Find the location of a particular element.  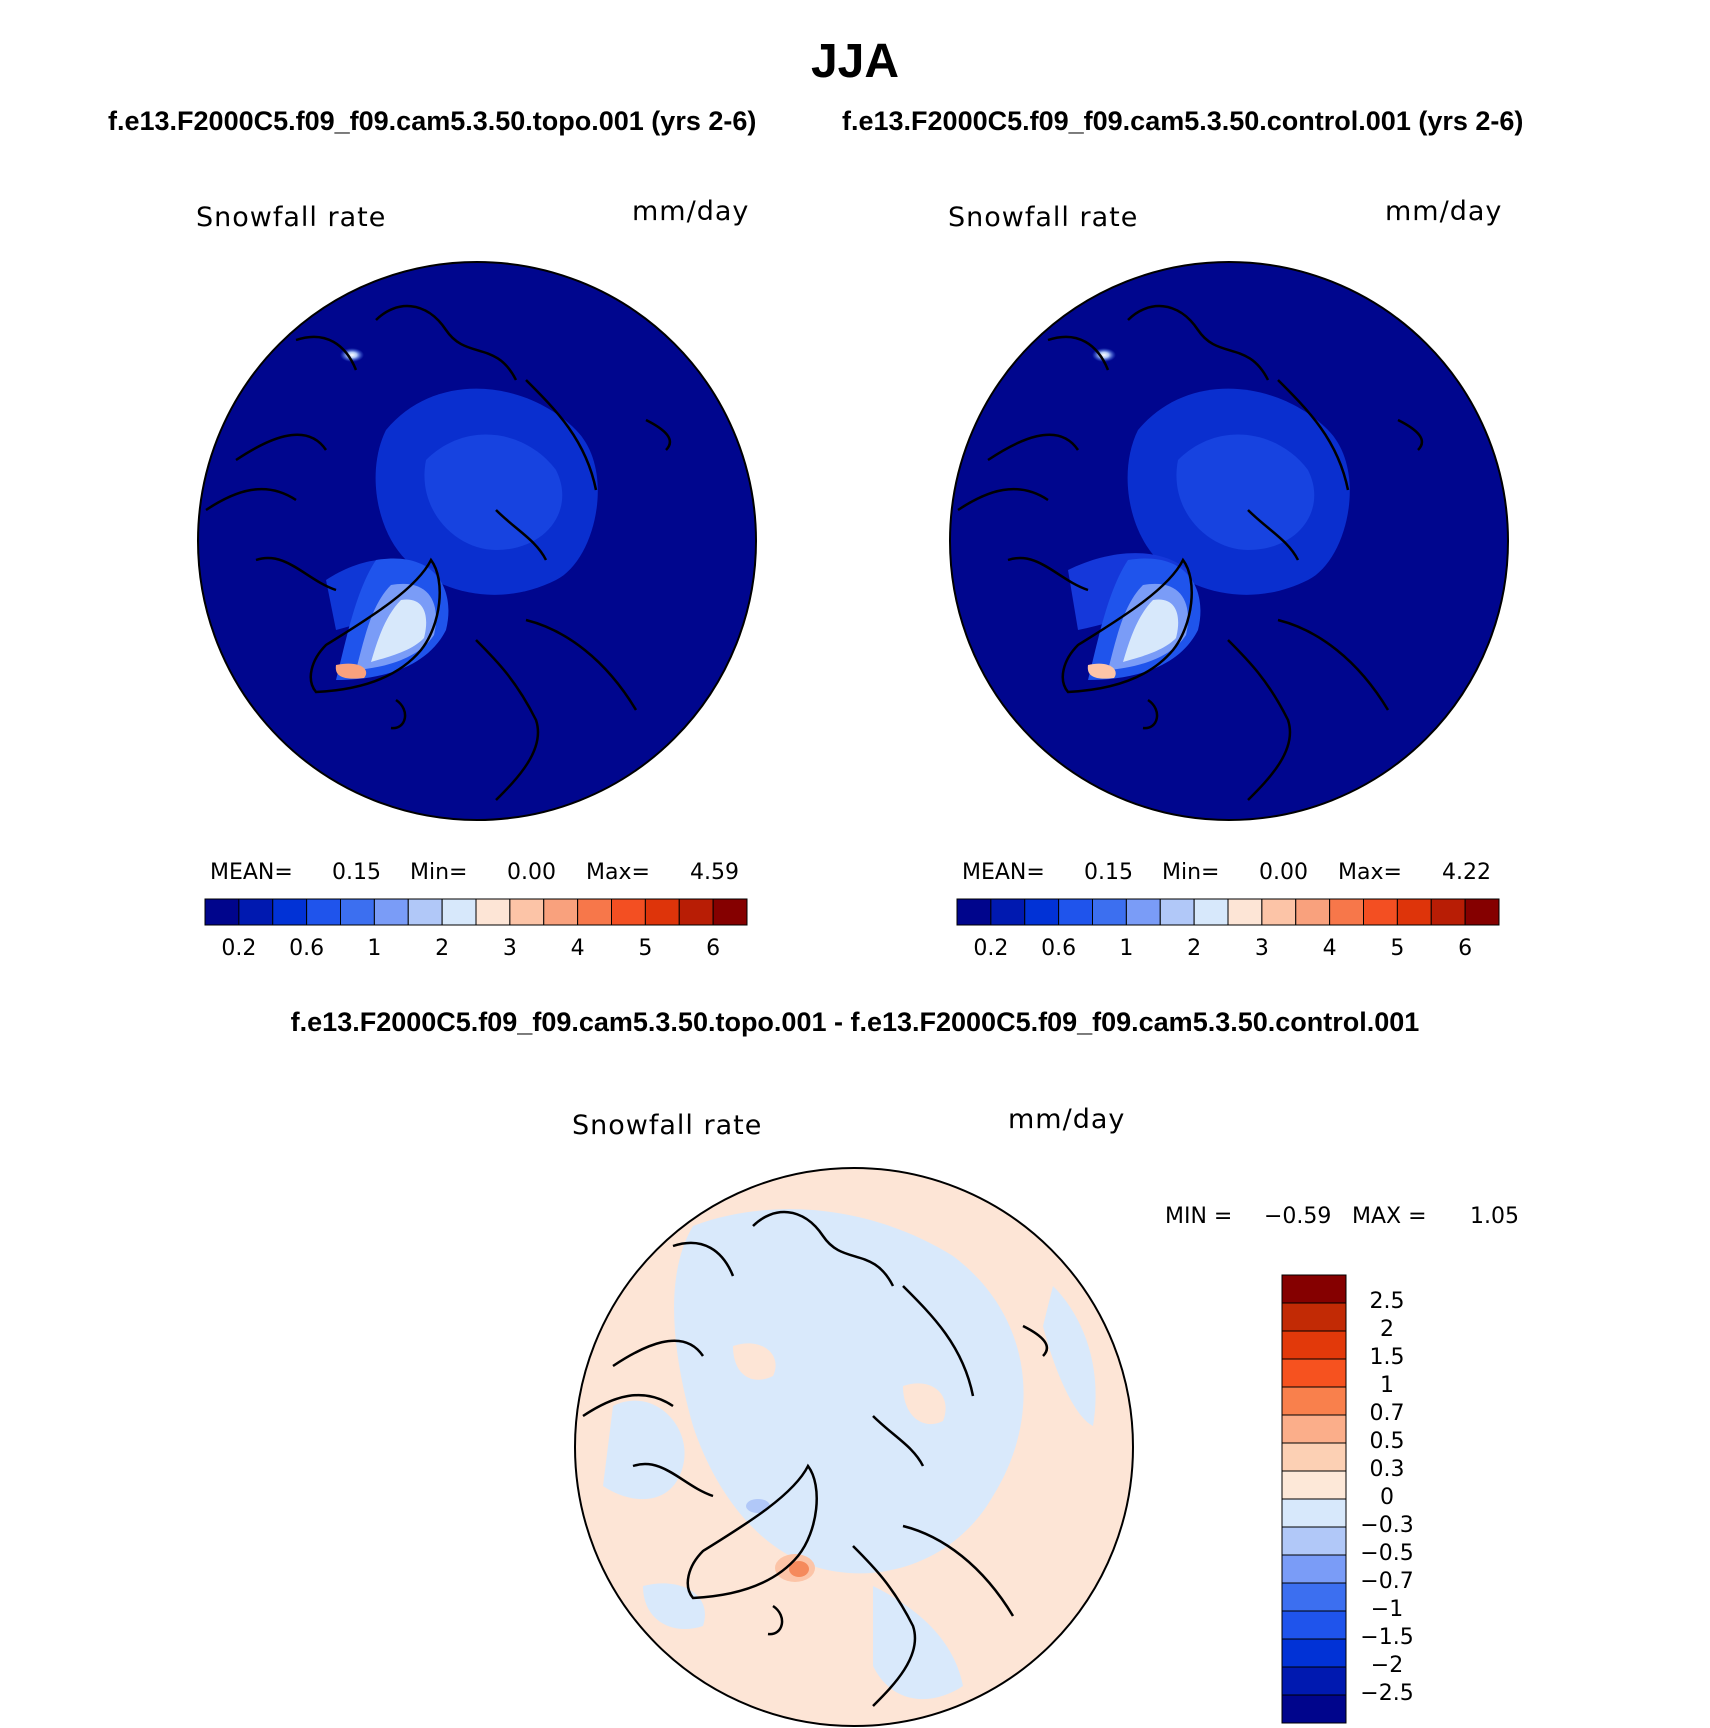

panel-a-min-value: 0.00 is located at coordinates (531, 872).